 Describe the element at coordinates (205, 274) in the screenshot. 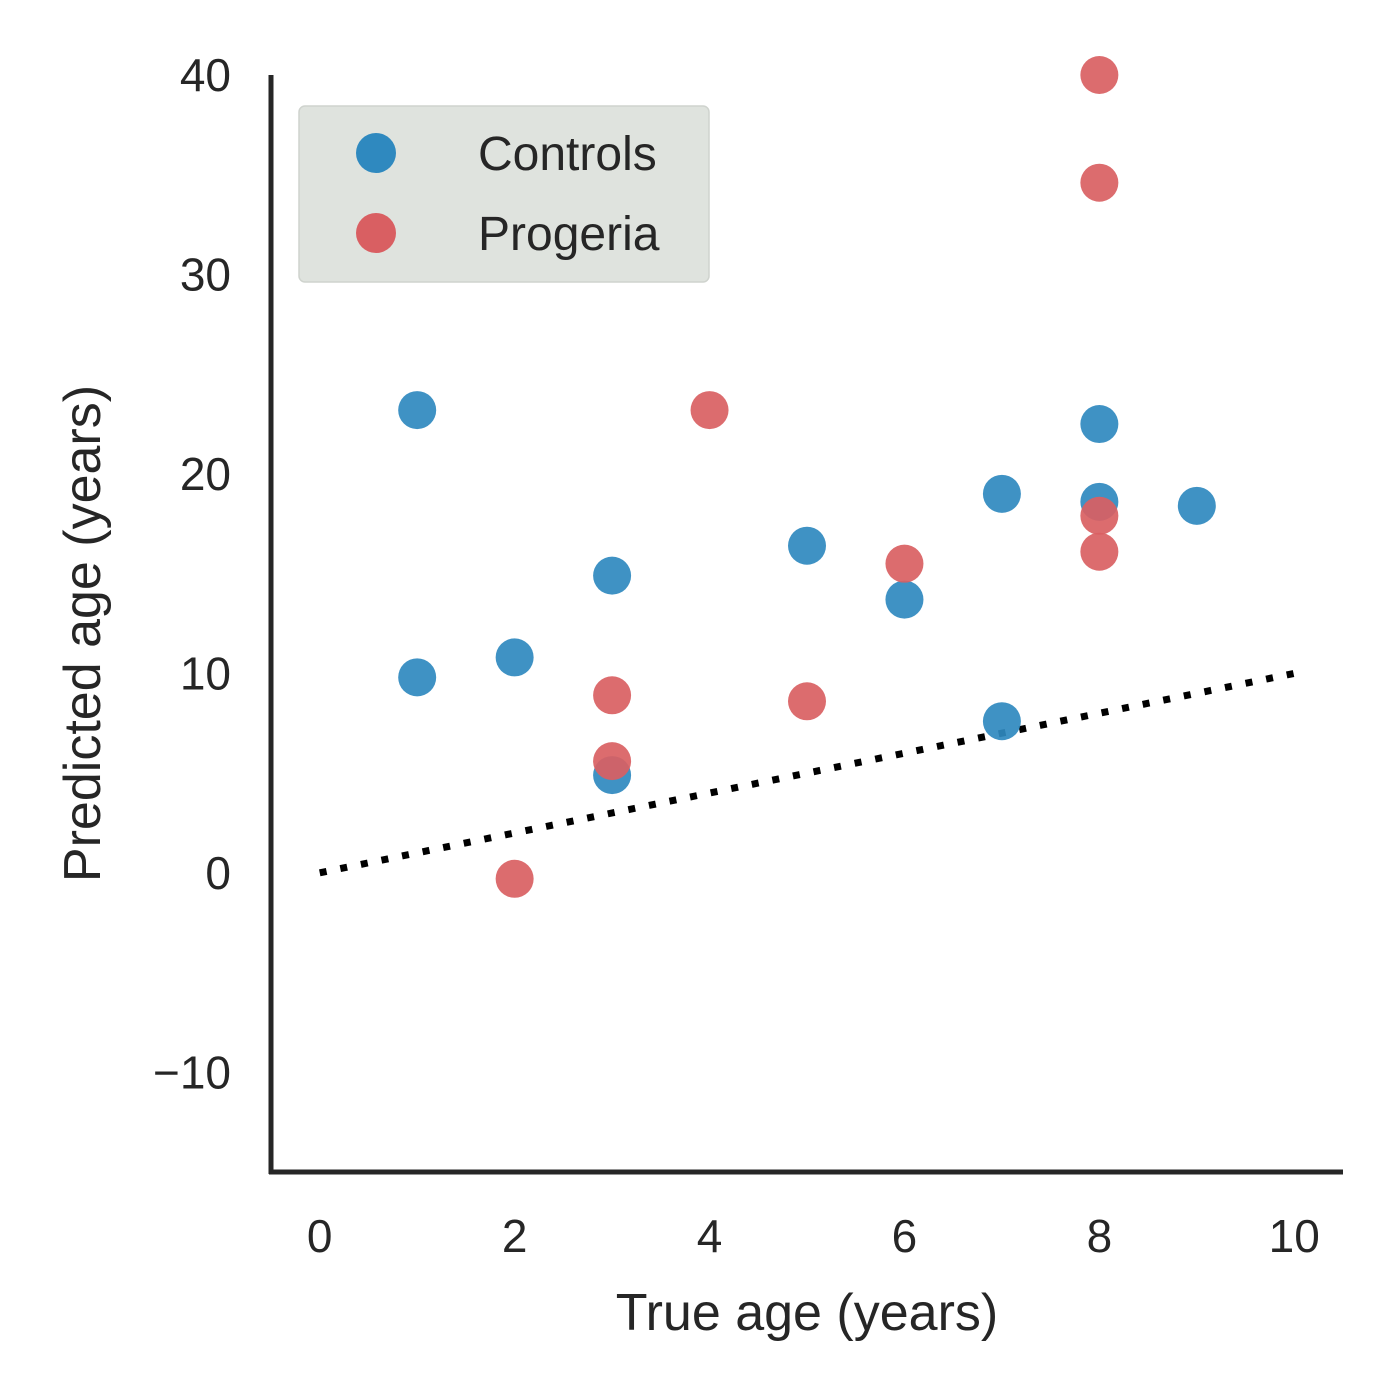

I see `y-tick-label: 30` at that location.